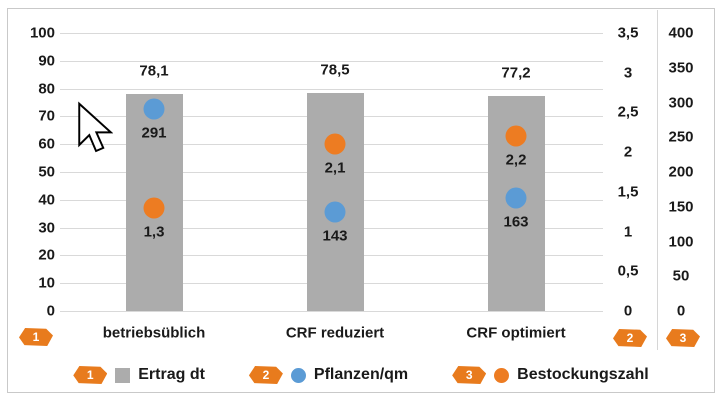 This screenshot has height=402, width=722. Describe the element at coordinates (46, 144) in the screenshot. I see `y-axis-label: 60` at that location.